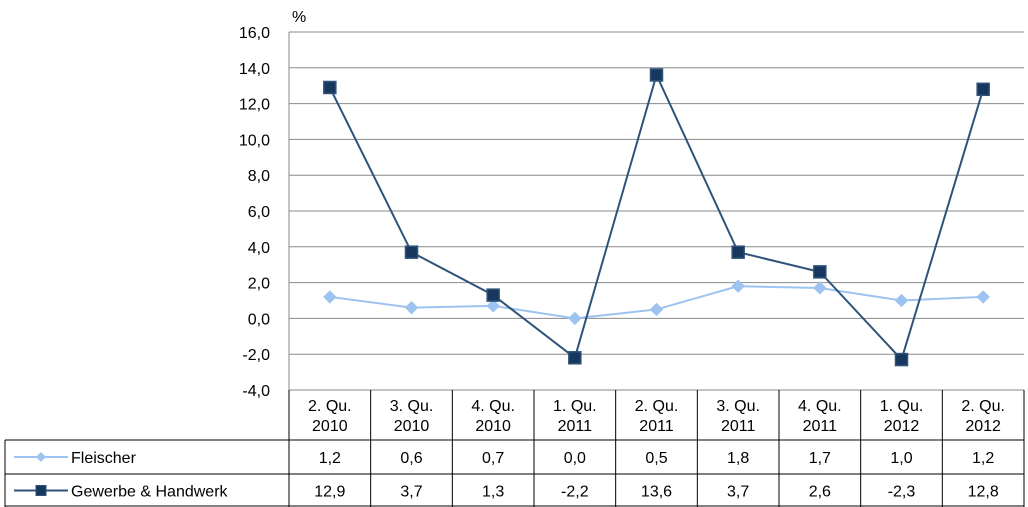 The height and width of the screenshot is (507, 1028). What do you see at coordinates (493, 492) in the screenshot?
I see `table-value: 1,3` at bounding box center [493, 492].